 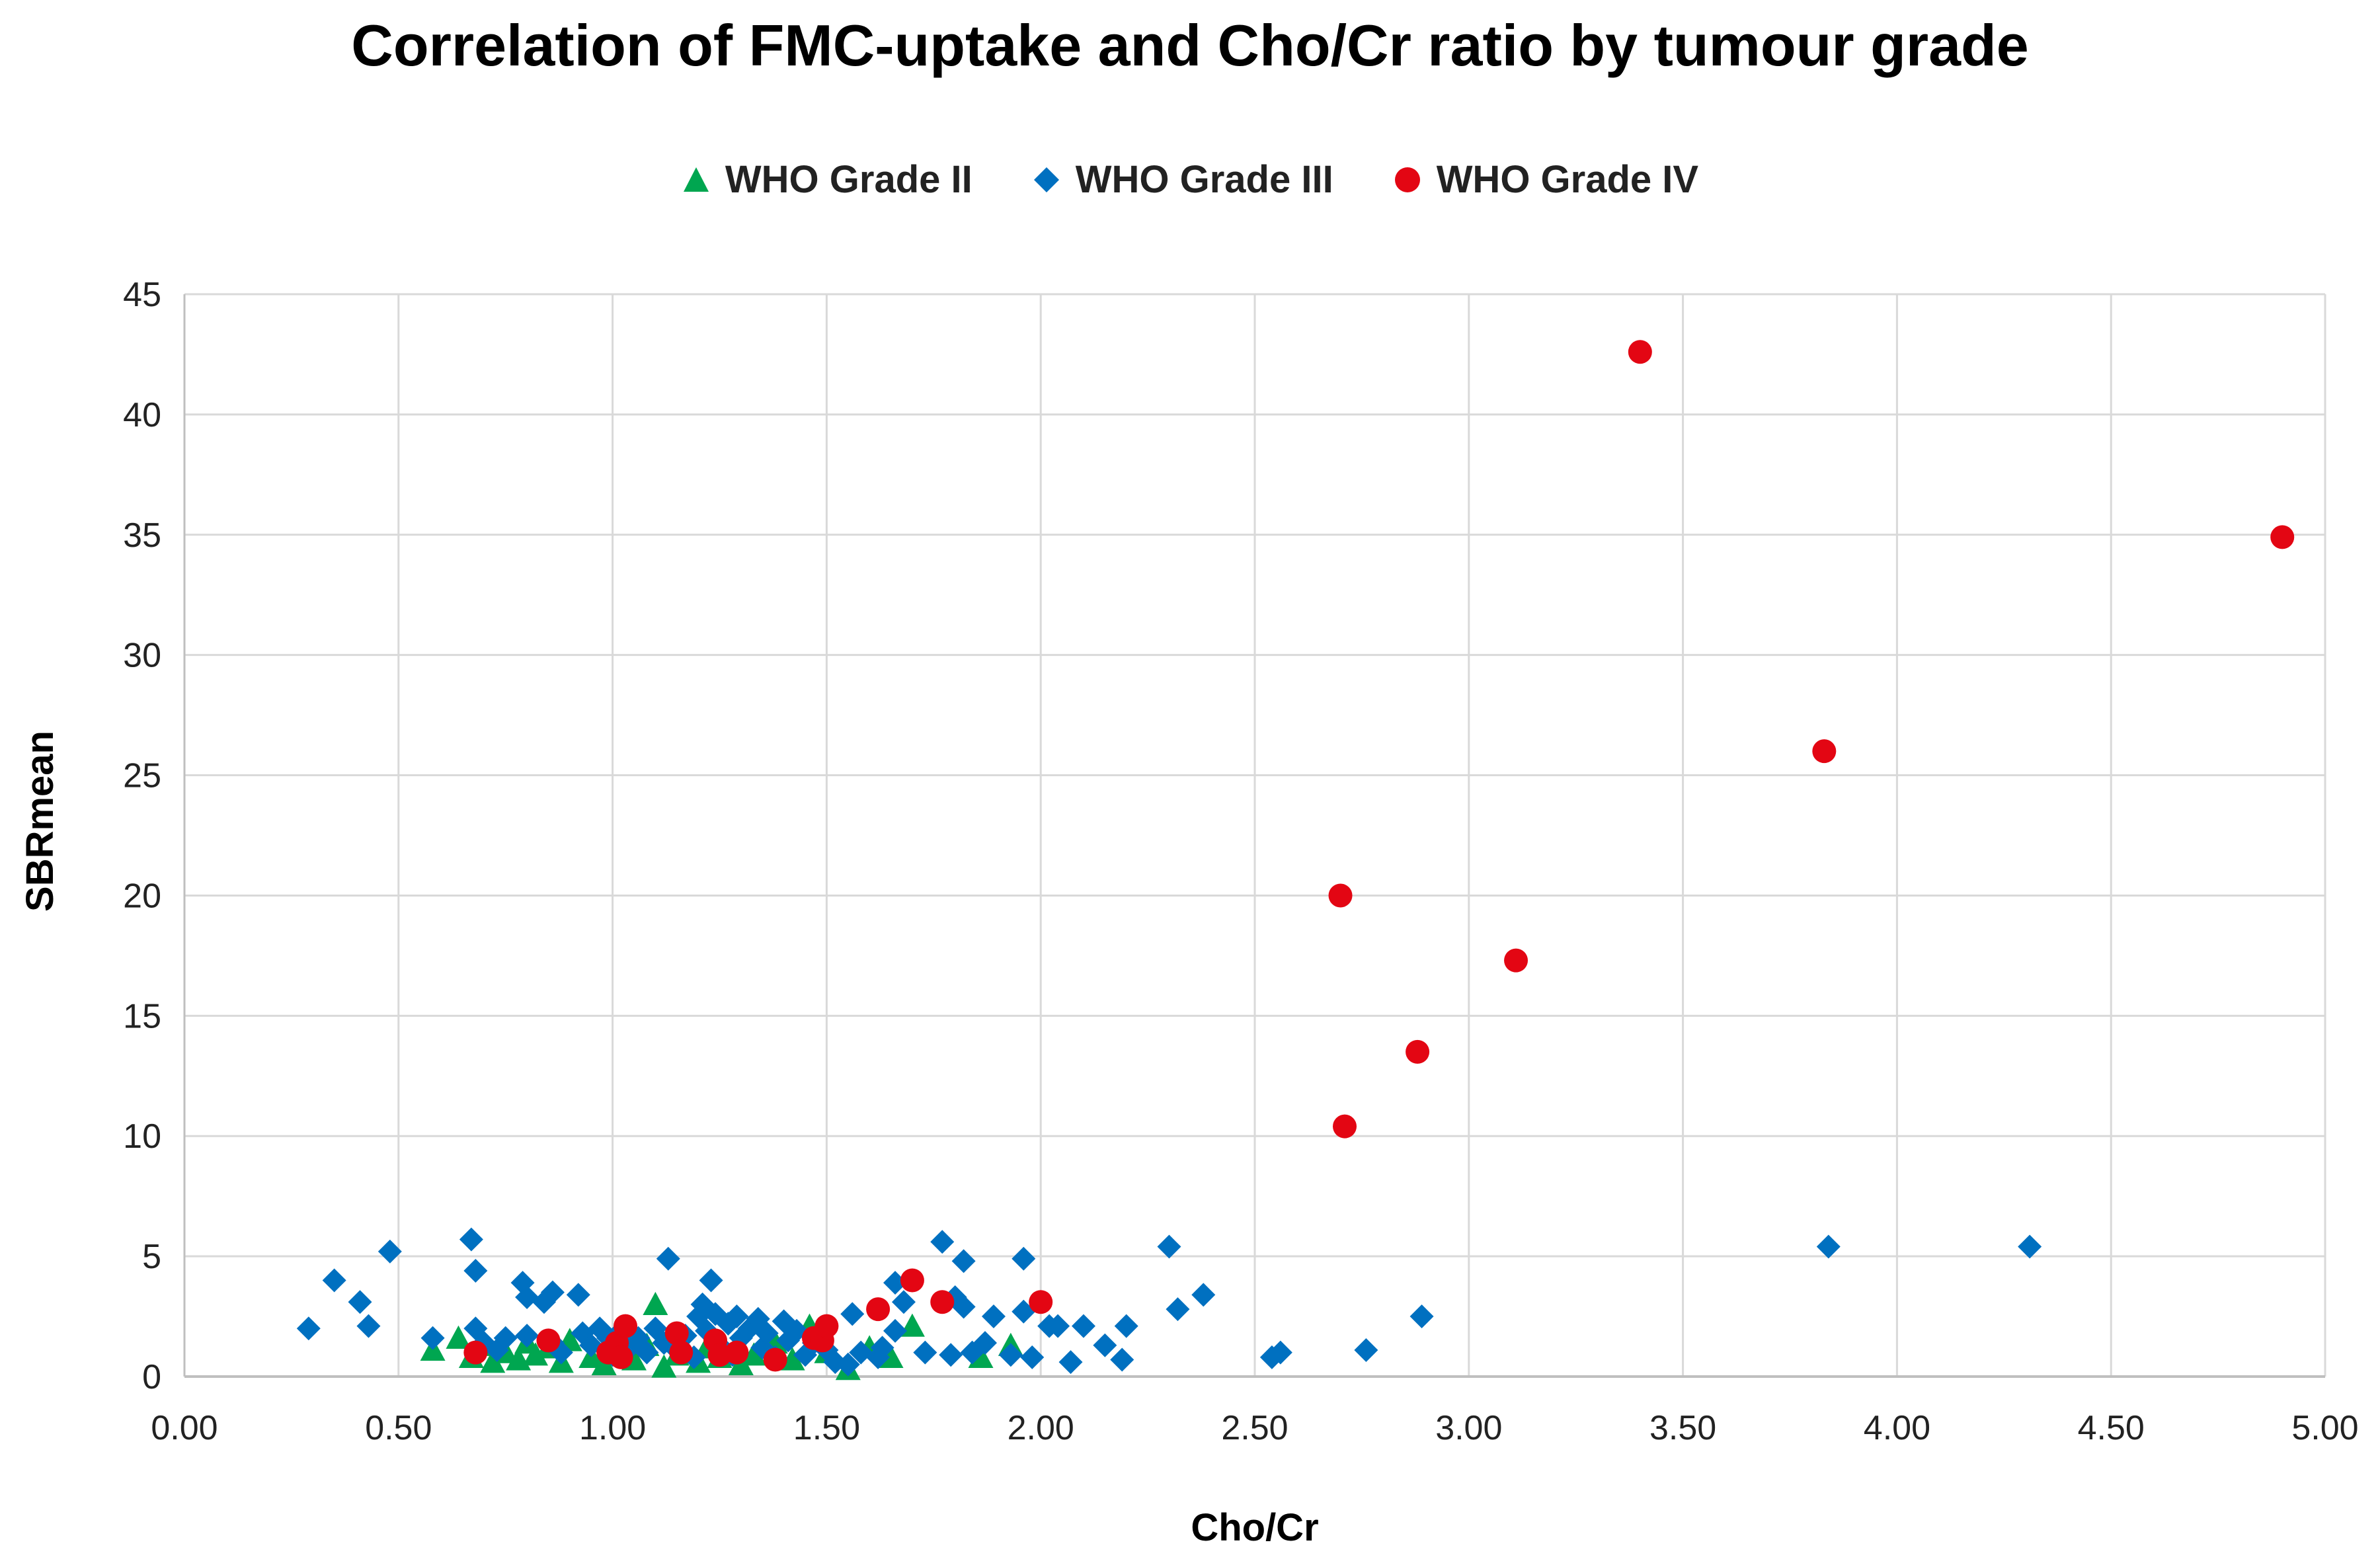 I want to click on triangle-marker-icon, so click(x=696, y=179).